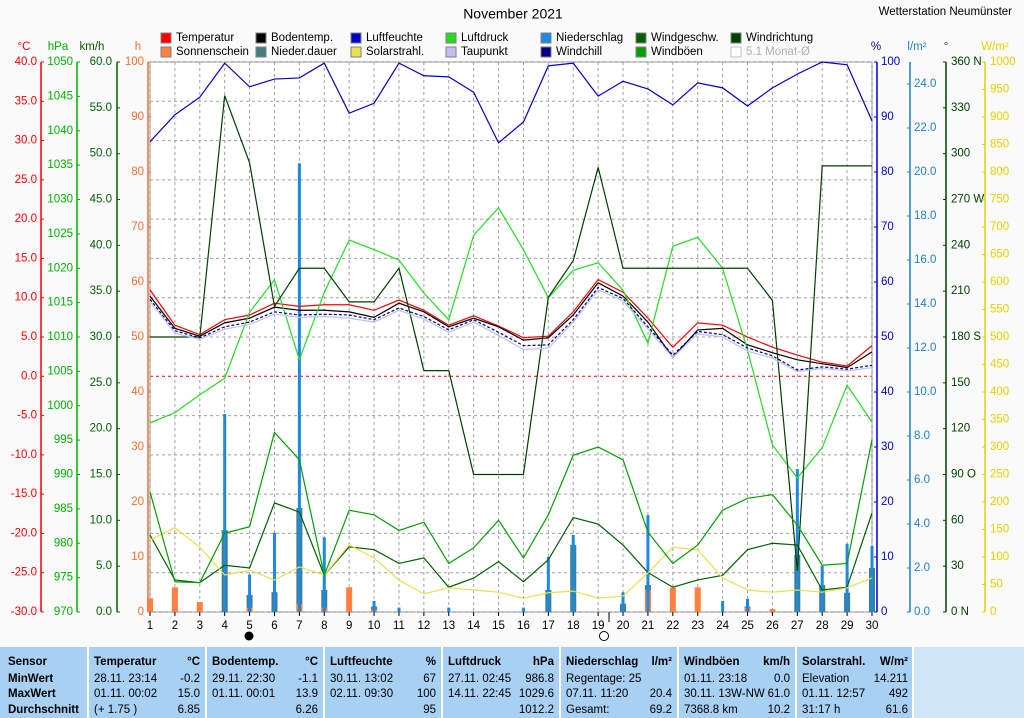 This screenshot has height=718, width=1024. What do you see at coordinates (299, 626) in the screenshot?
I see `x-tick-label: 7` at bounding box center [299, 626].